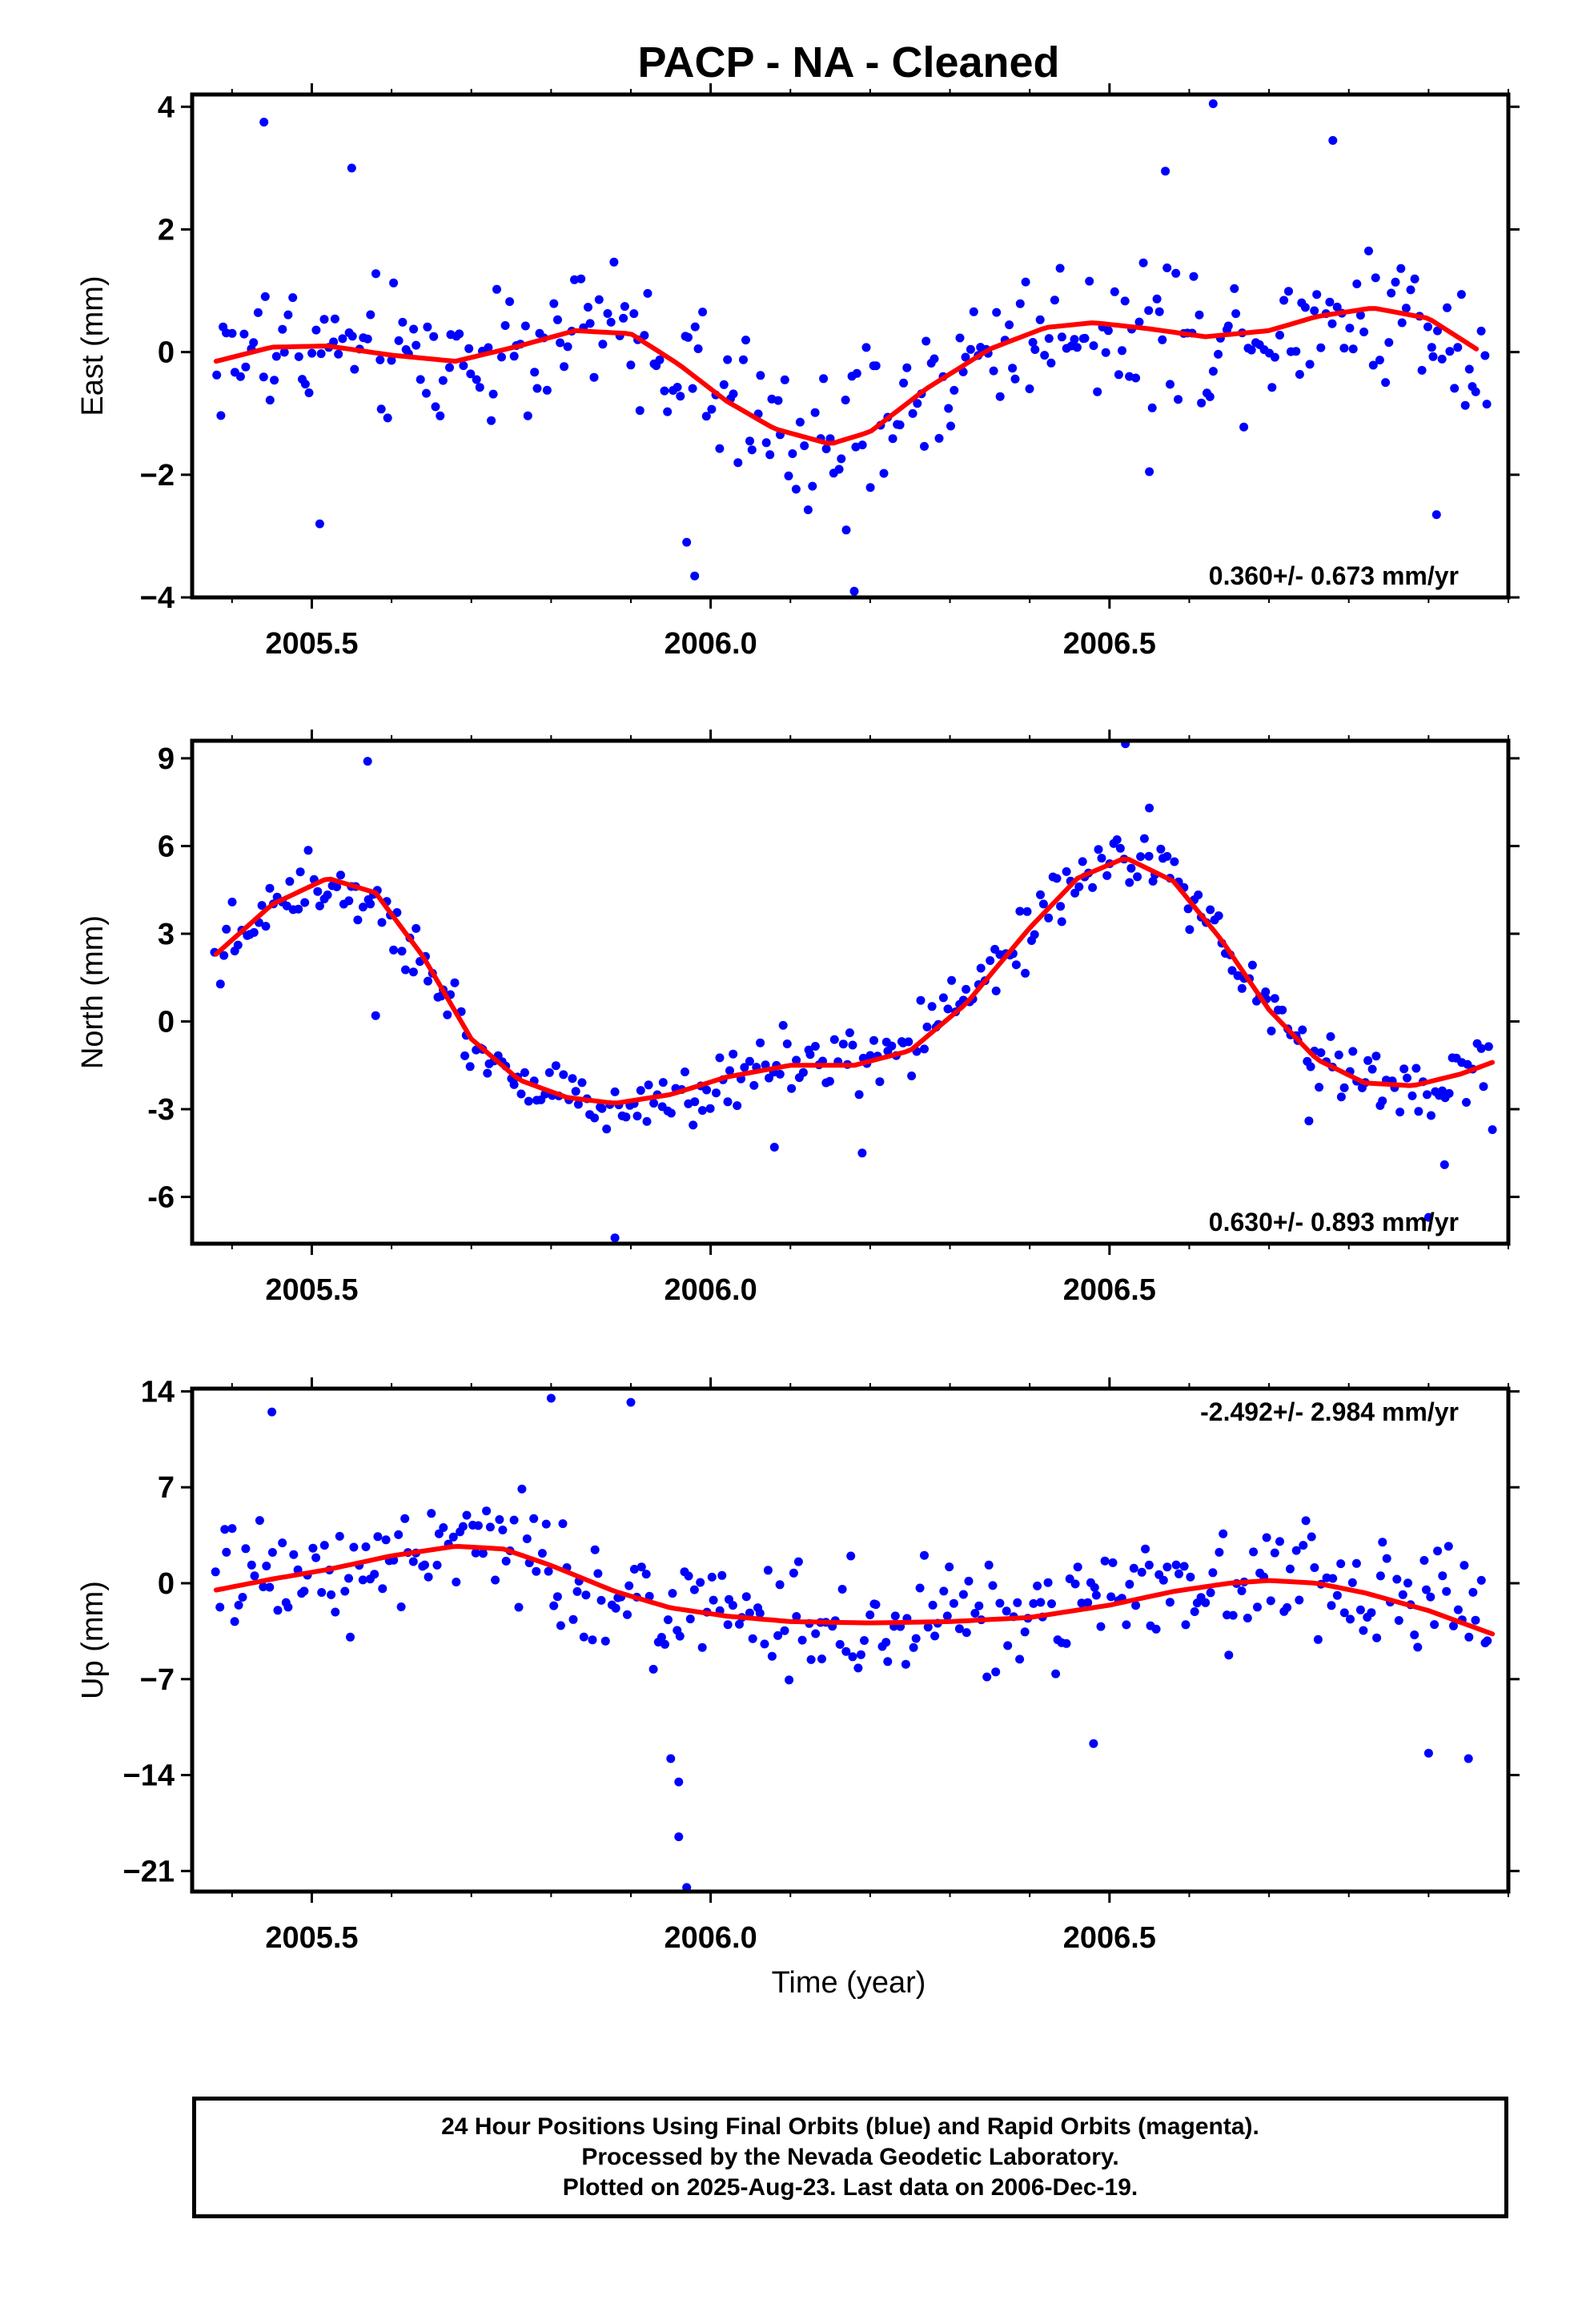 The width and height of the screenshot is (1582, 2324). I want to click on x-tick-label: 2005.5, so click(311, 1290).